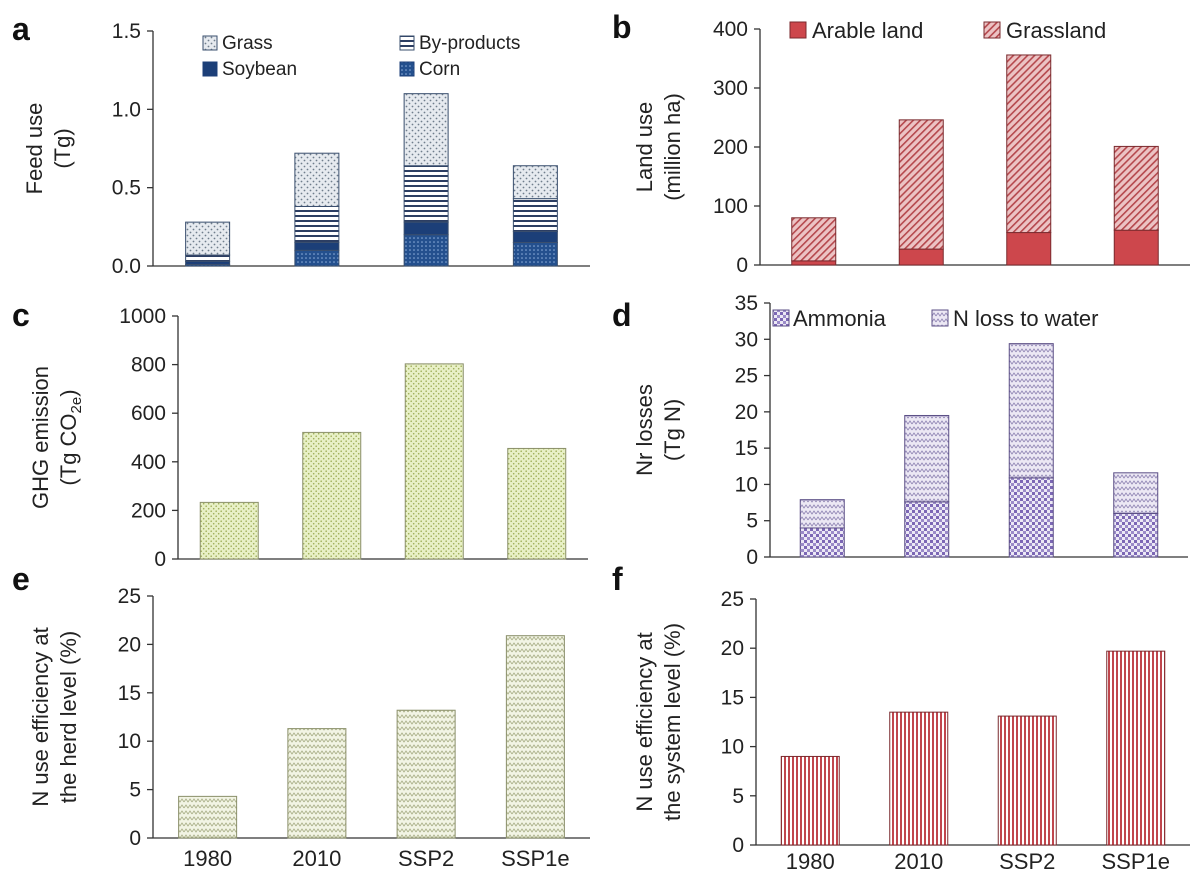 The width and height of the screenshot is (1197, 873). What do you see at coordinates (672, 722) in the screenshot?
I see `y-axis-title-line2: the system level (%)` at bounding box center [672, 722].